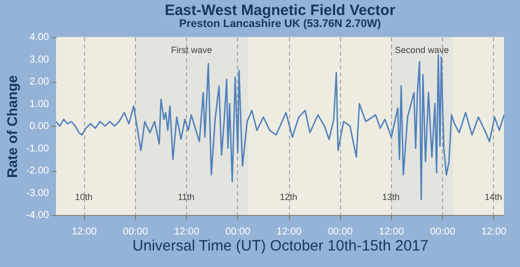 This screenshot has height=267, width=520. I want to click on y-tick-label: 2.00, so click(40, 82).